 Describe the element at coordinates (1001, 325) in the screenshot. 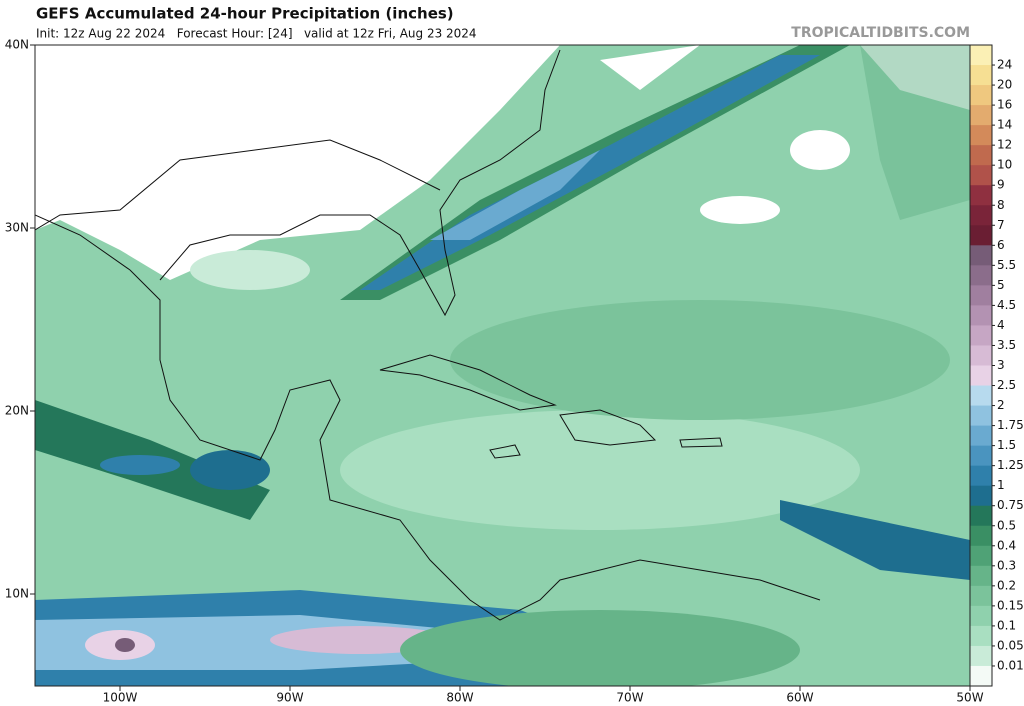

I see `colorbar-label: 4` at that location.